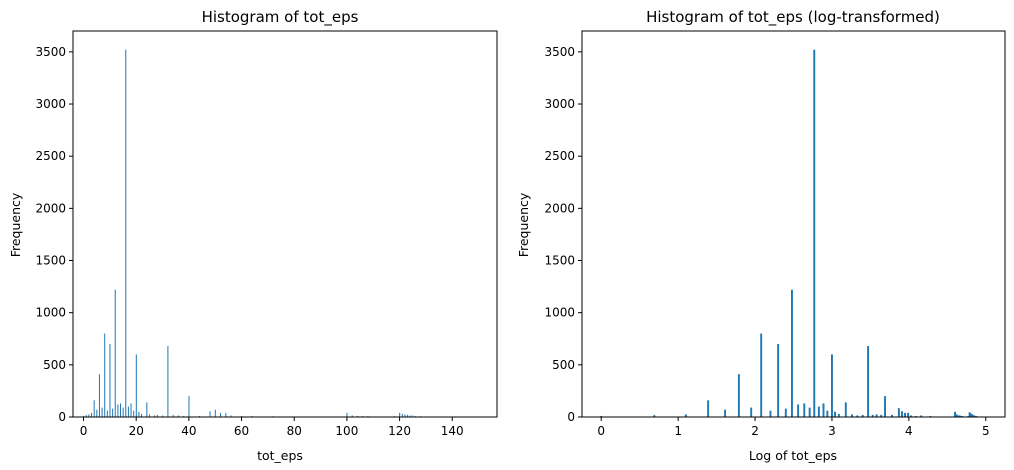 Image resolution: width=1014 pixels, height=470 pixels. What do you see at coordinates (50, 156) in the screenshot?
I see `y-tick-label: 2500` at bounding box center [50, 156].